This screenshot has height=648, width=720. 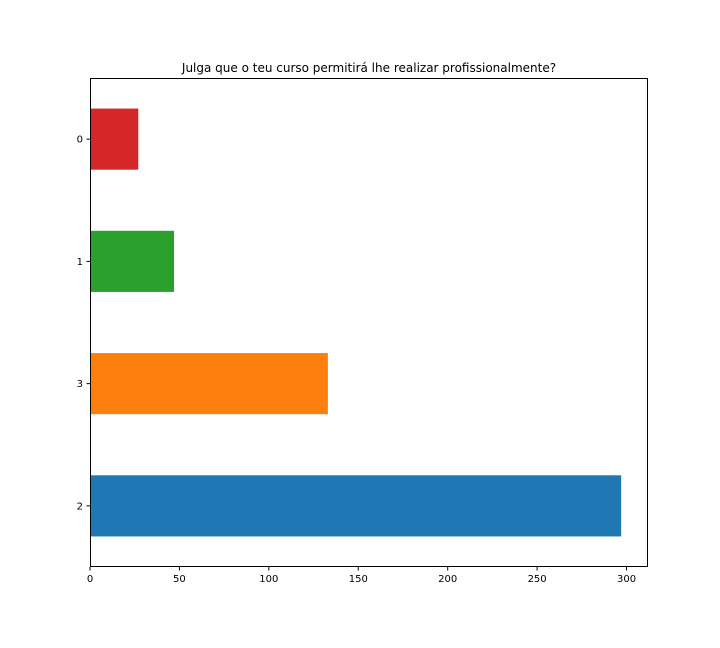 What do you see at coordinates (80, 140) in the screenshot?
I see `y-tick-label: 0` at bounding box center [80, 140].